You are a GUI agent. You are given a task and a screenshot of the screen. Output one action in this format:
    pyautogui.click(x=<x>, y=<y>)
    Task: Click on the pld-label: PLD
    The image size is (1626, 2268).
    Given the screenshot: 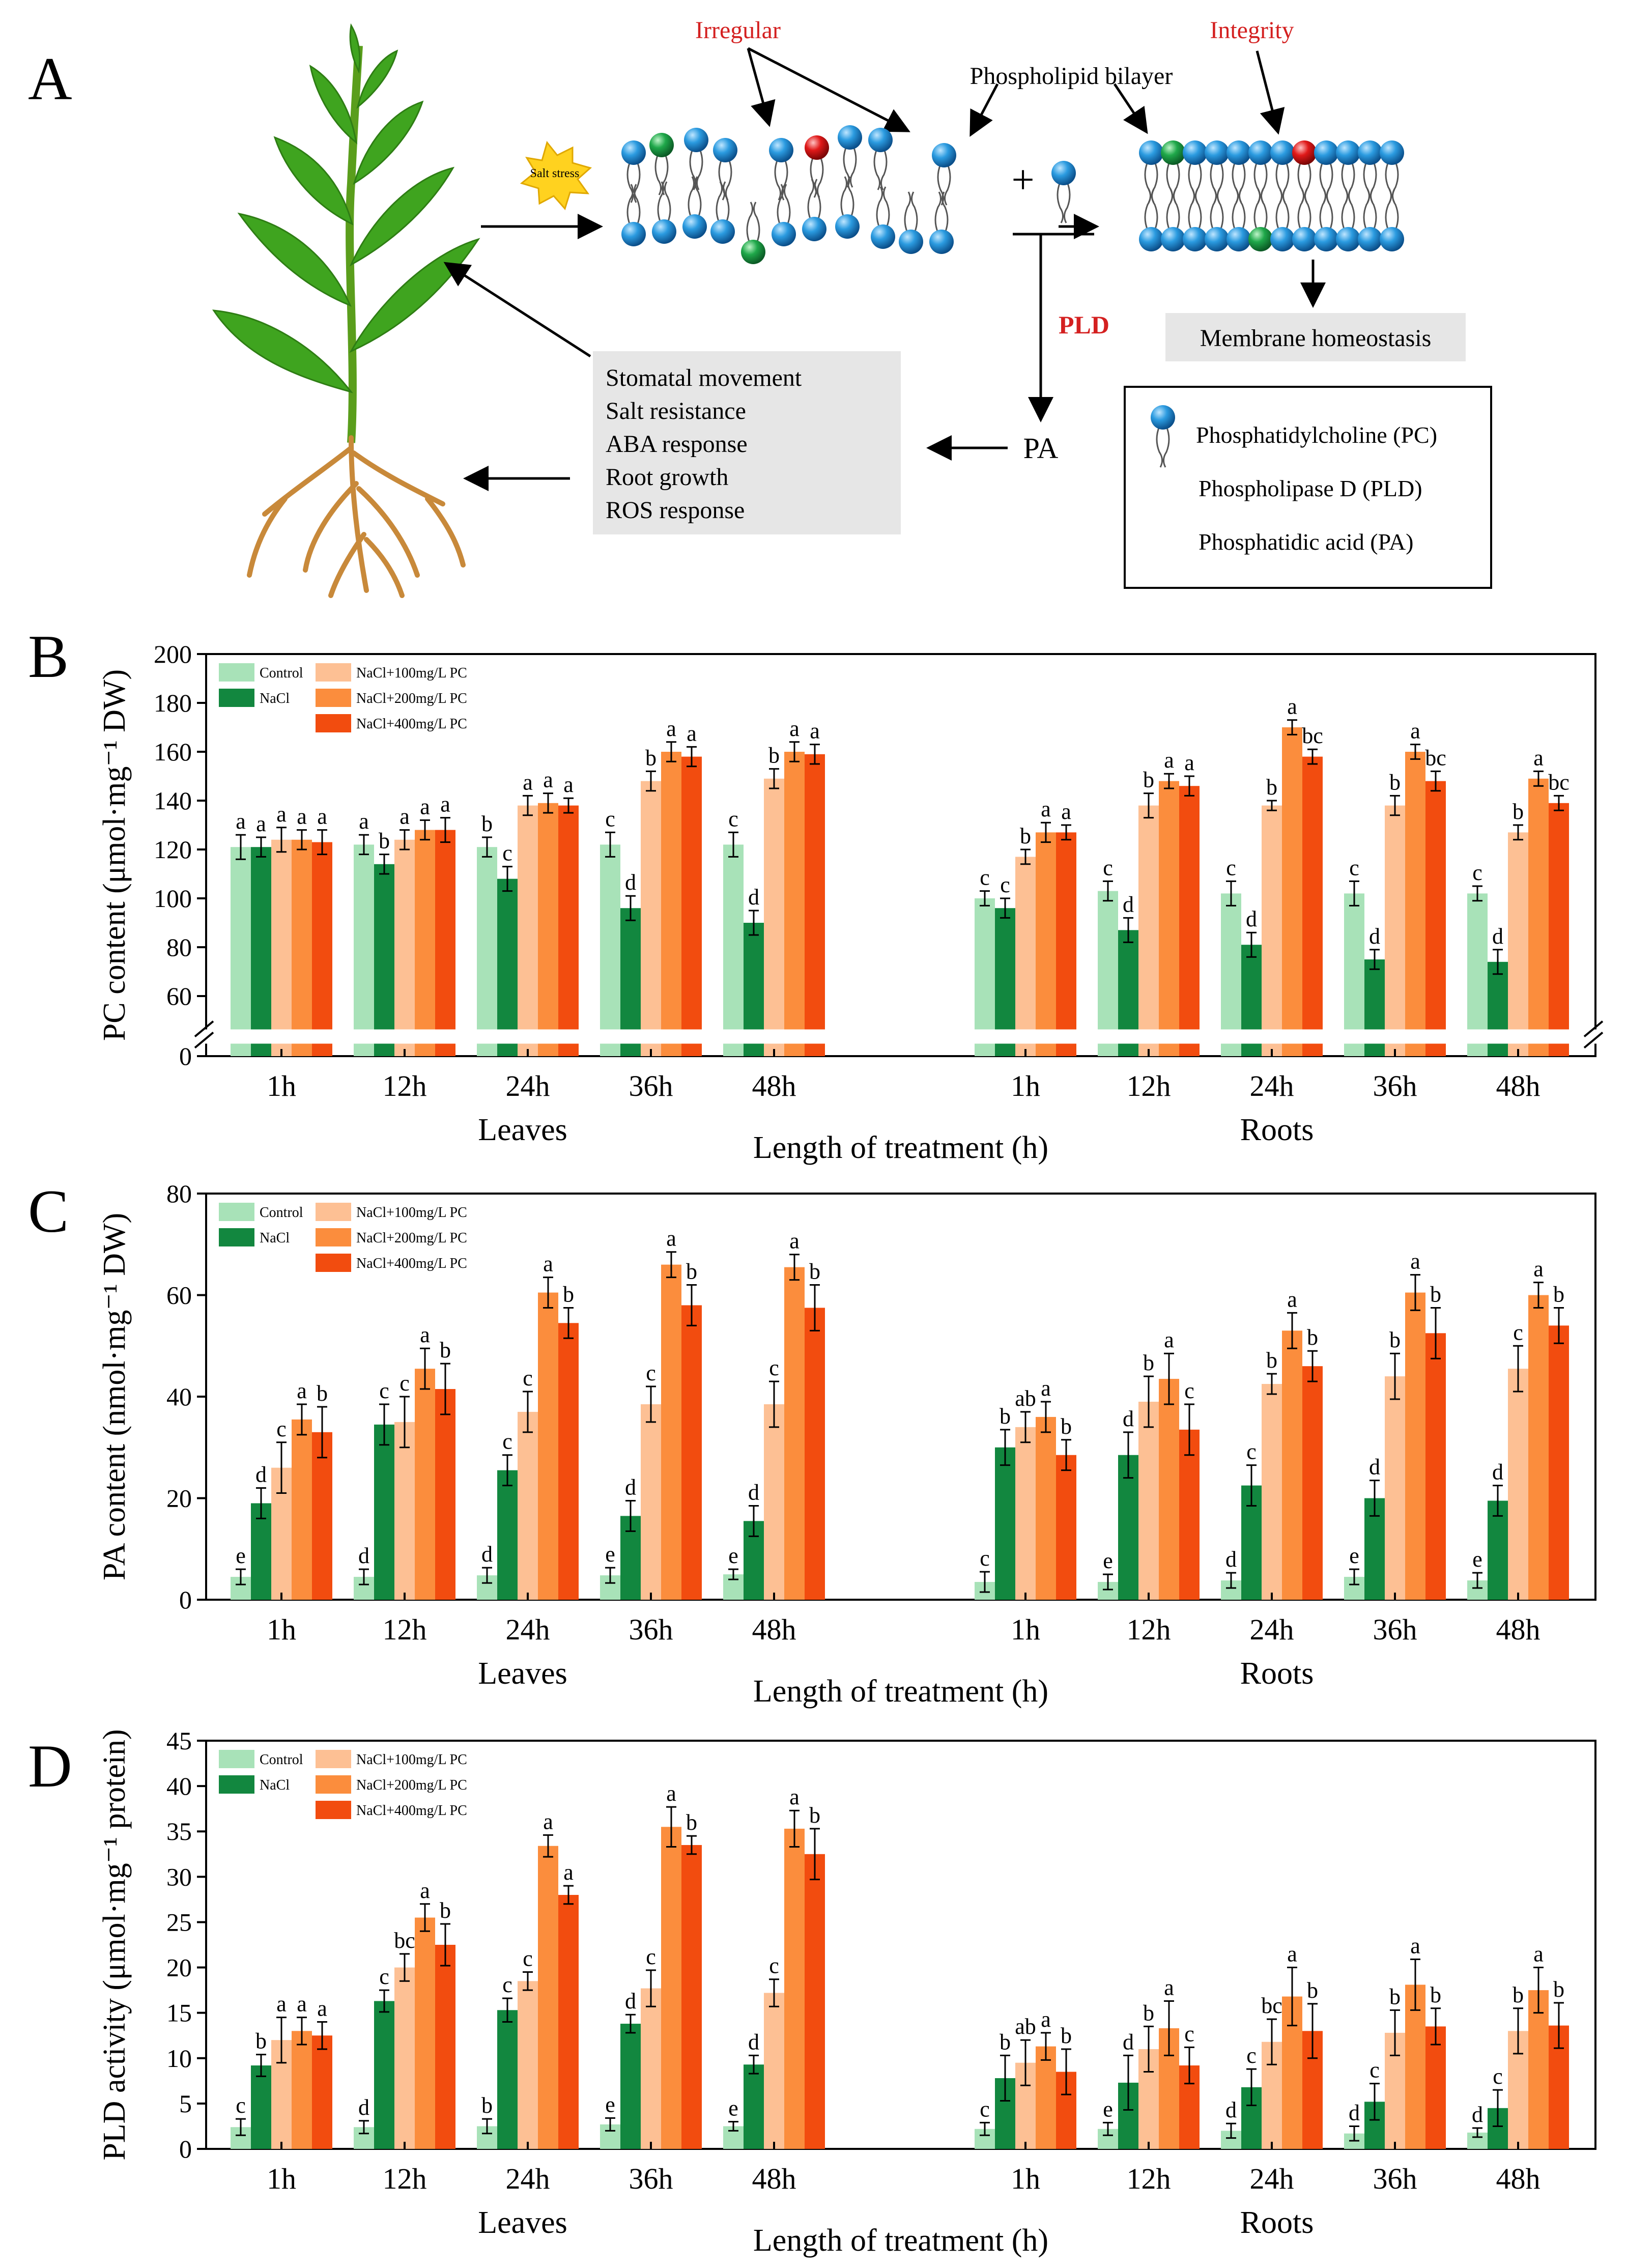 What is the action you would take?
    pyautogui.click(x=1084, y=325)
    